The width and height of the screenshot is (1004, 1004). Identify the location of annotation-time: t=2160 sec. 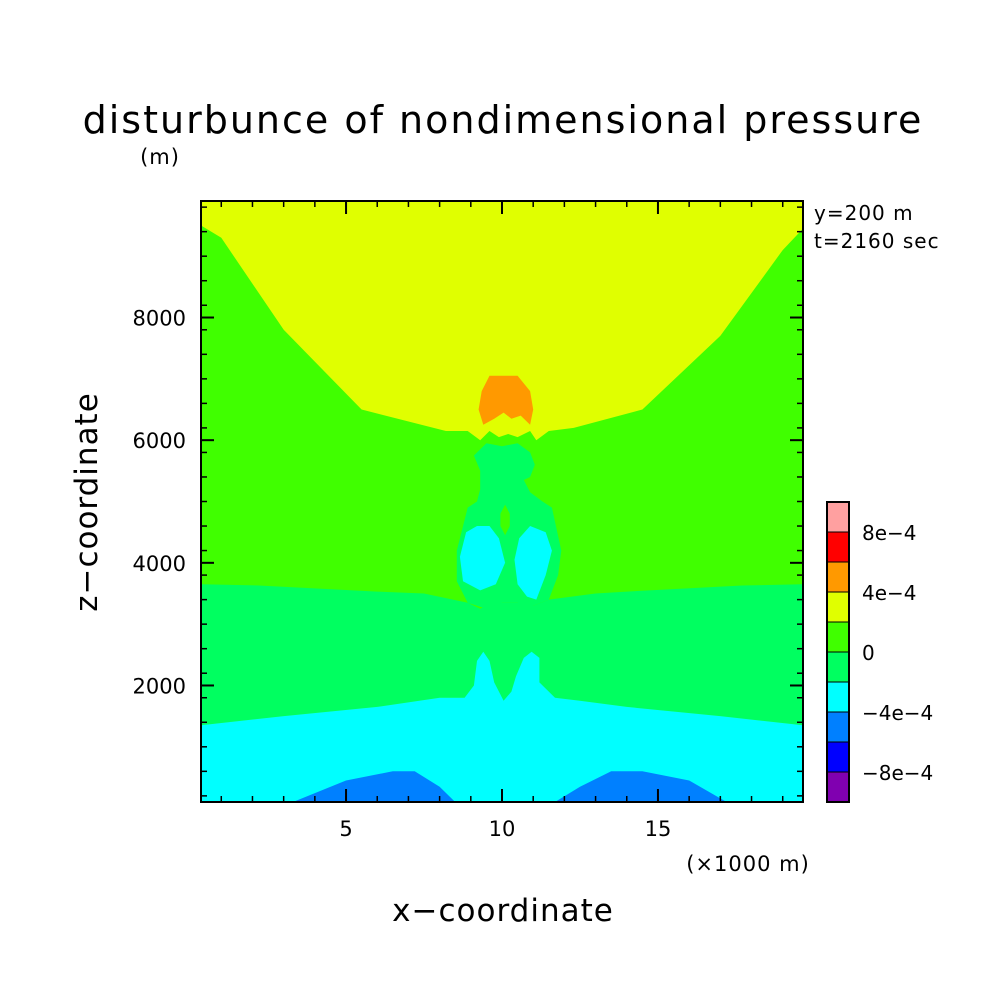
(877, 241).